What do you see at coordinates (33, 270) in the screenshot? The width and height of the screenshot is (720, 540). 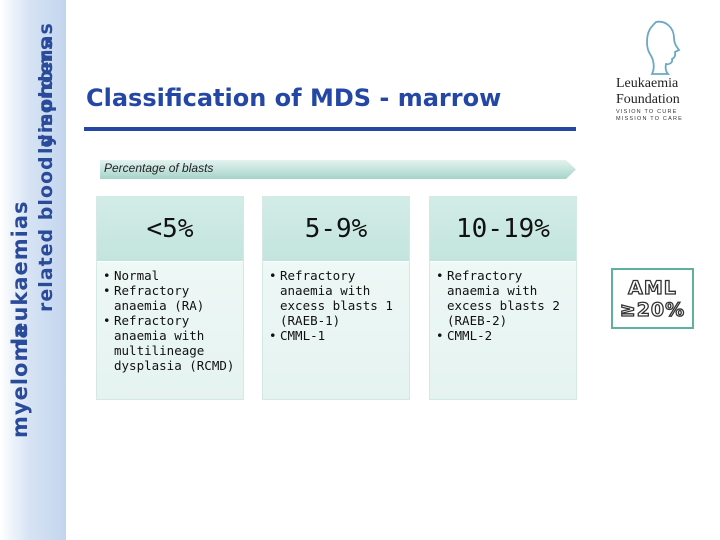 I see `sidebar-banner` at bounding box center [33, 270].